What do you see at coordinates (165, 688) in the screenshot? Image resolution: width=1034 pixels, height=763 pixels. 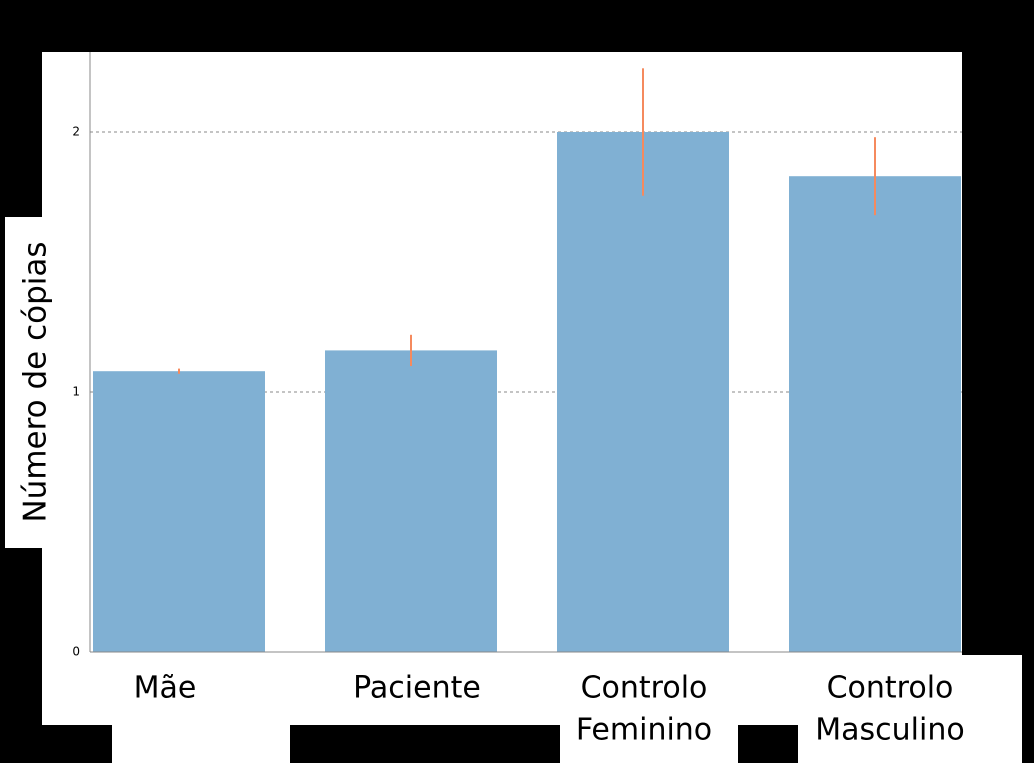 I see `x-tick-label: Mãe` at bounding box center [165, 688].